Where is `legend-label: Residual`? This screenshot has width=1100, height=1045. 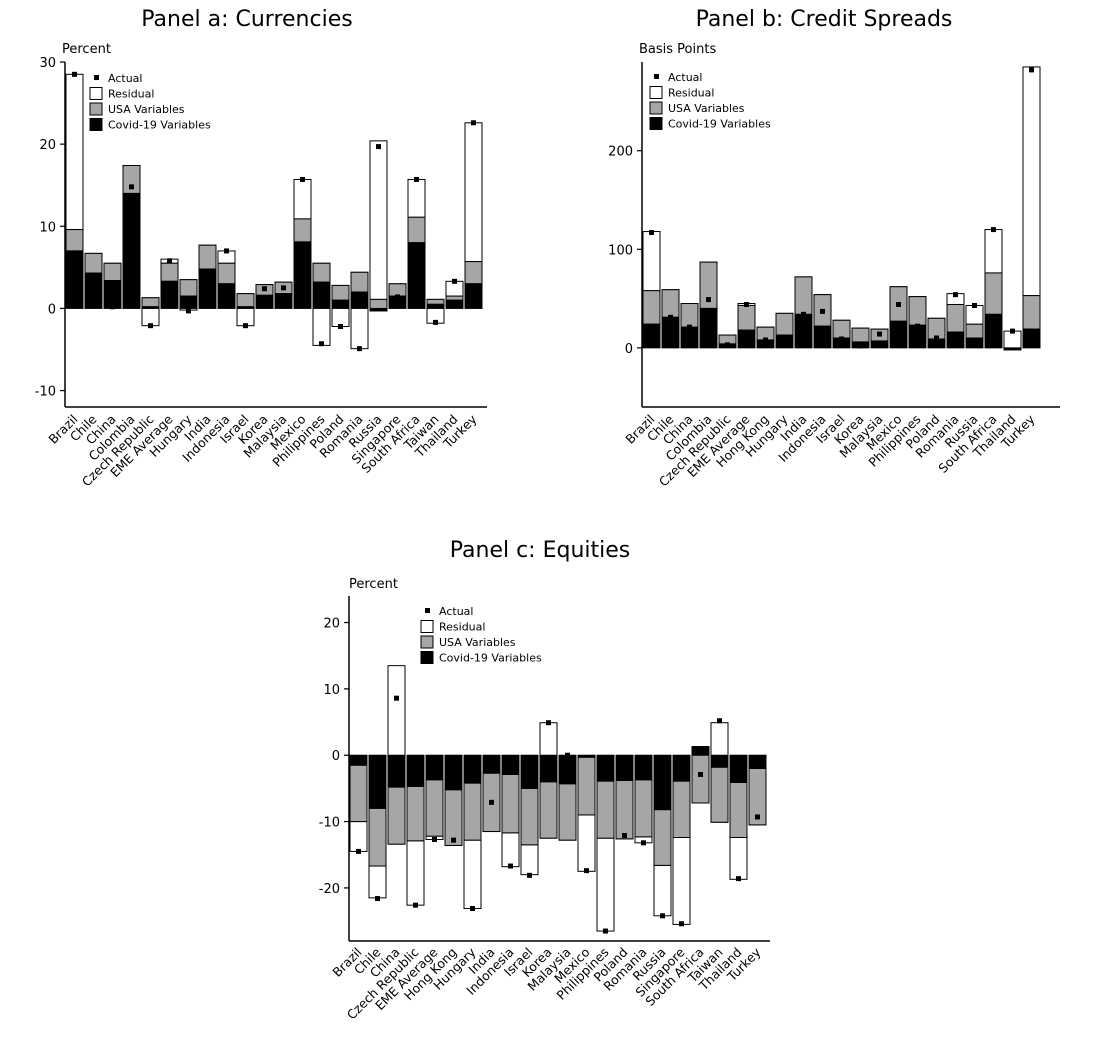
legend-label: Residual is located at coordinates (462, 627).